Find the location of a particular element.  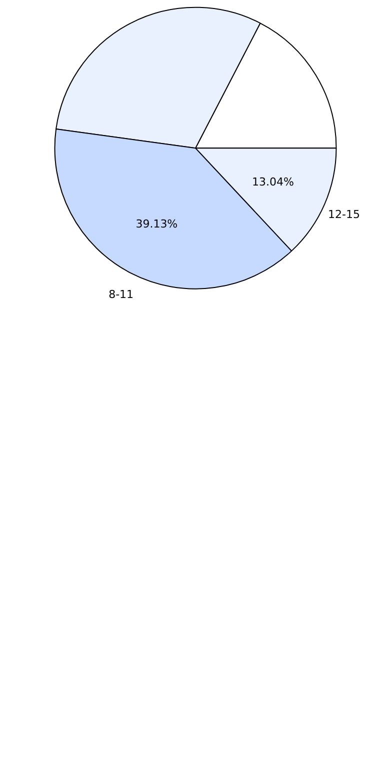

slice-label: 12-15 is located at coordinates (344, 214).